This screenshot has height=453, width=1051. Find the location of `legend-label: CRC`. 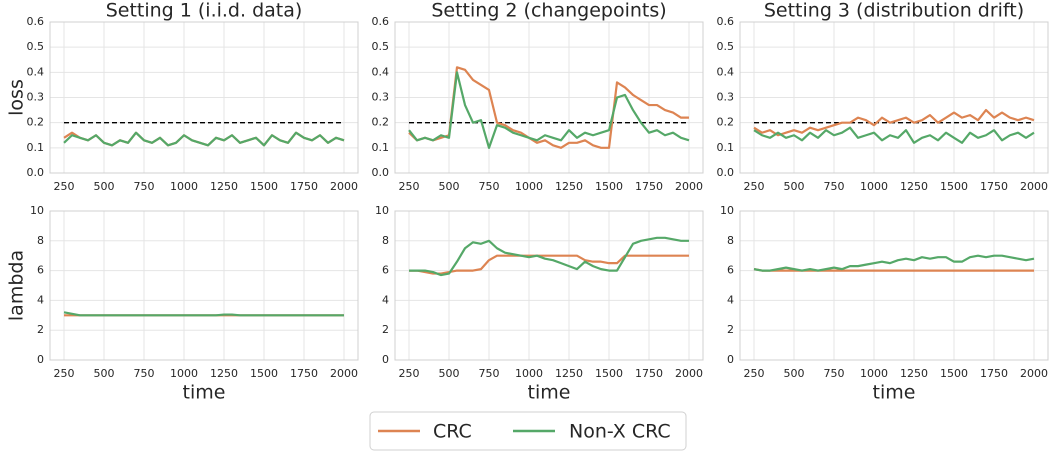

legend-label: CRC is located at coordinates (452, 432).